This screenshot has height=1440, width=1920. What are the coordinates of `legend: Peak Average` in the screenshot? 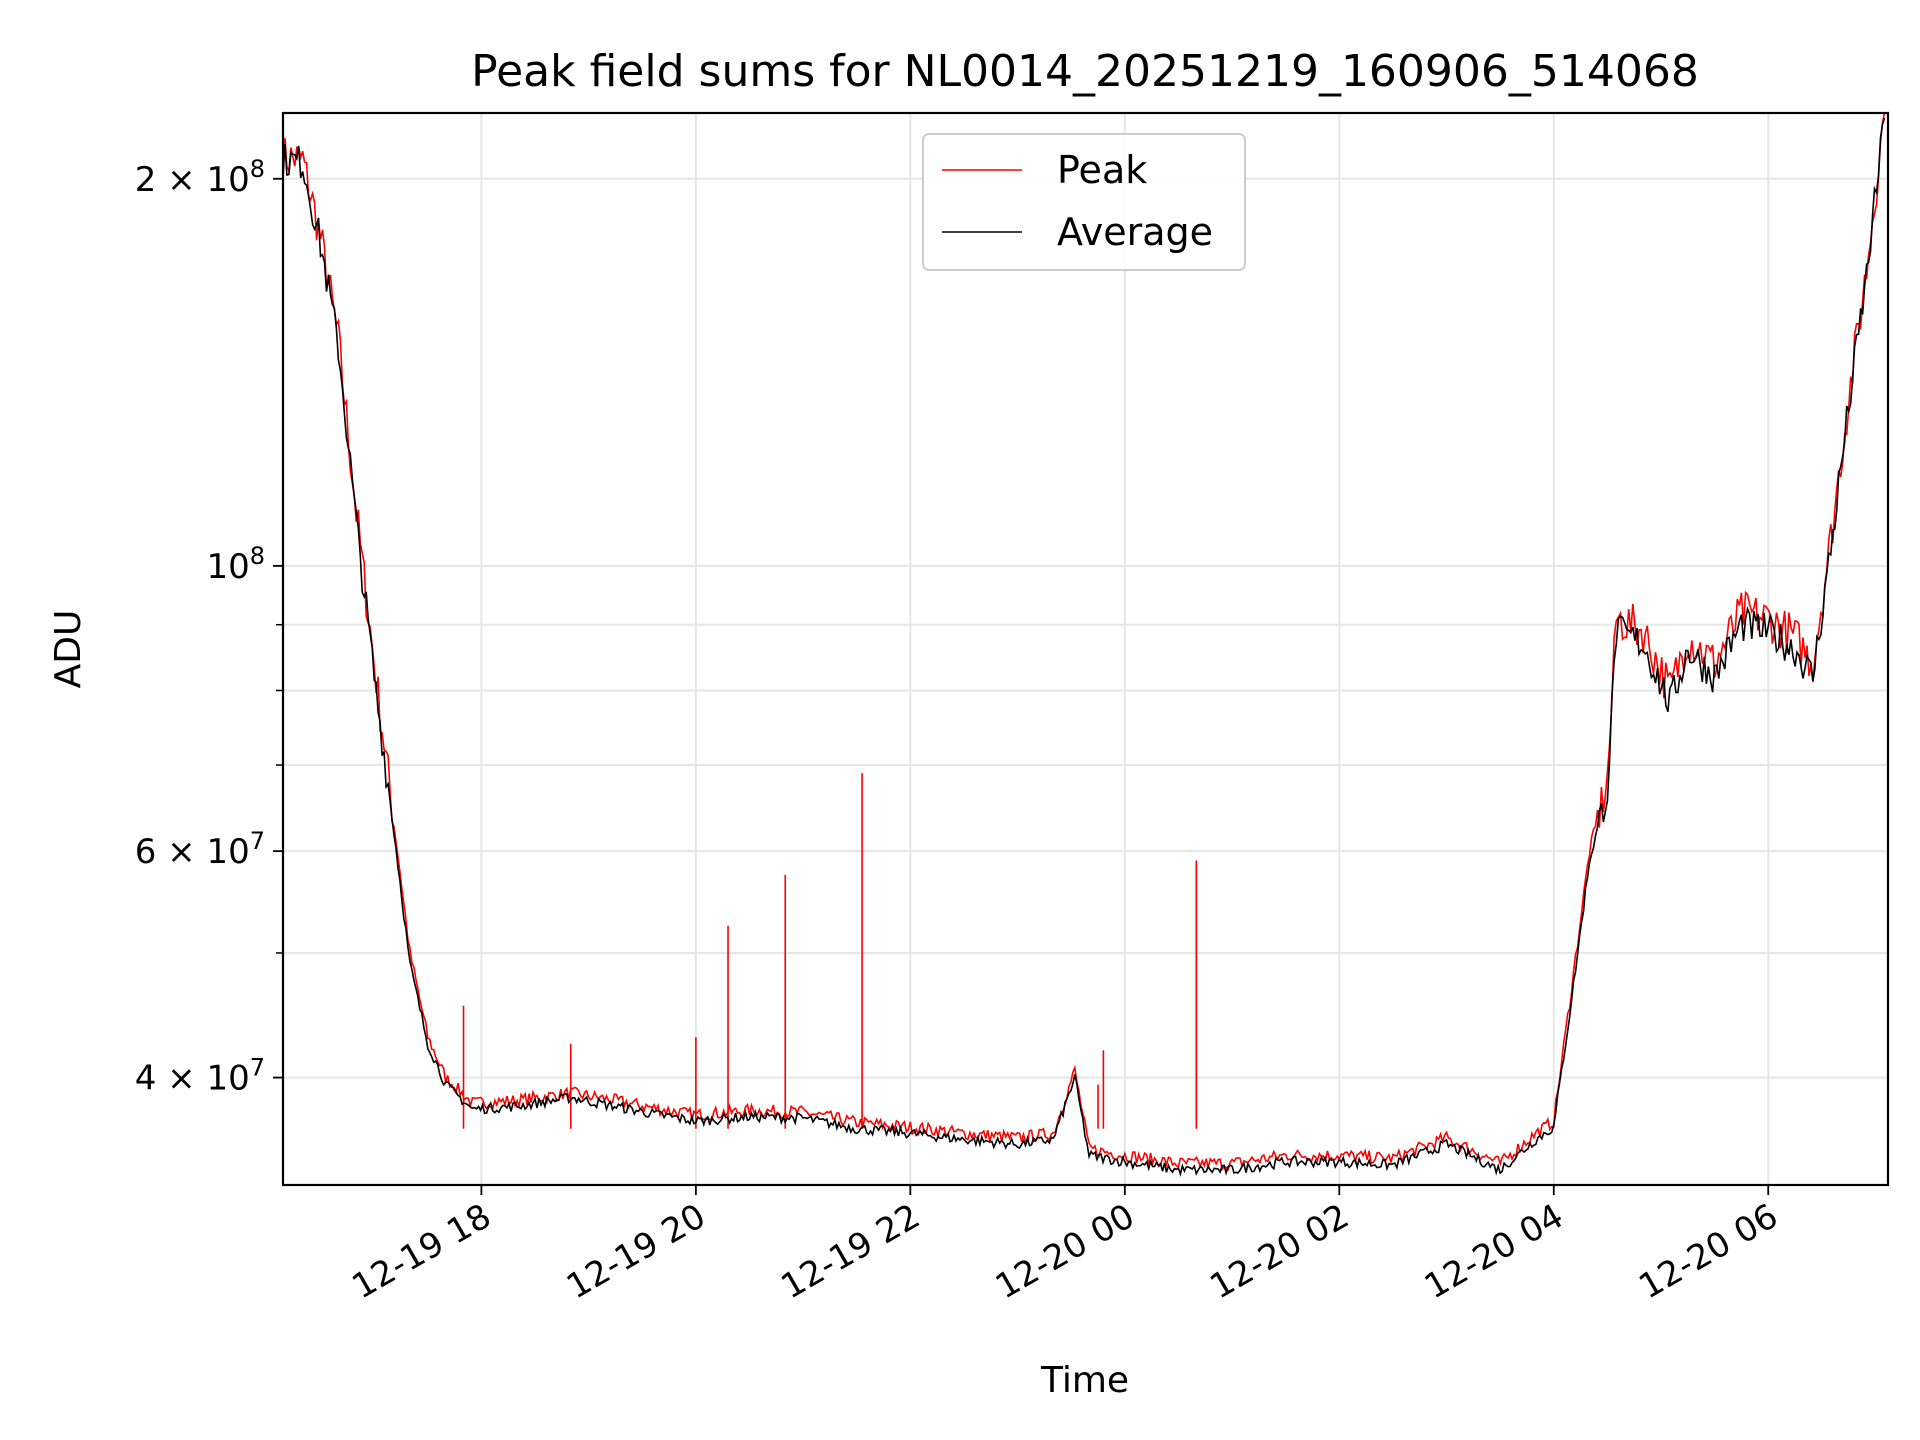 It's located at (1084, 202).